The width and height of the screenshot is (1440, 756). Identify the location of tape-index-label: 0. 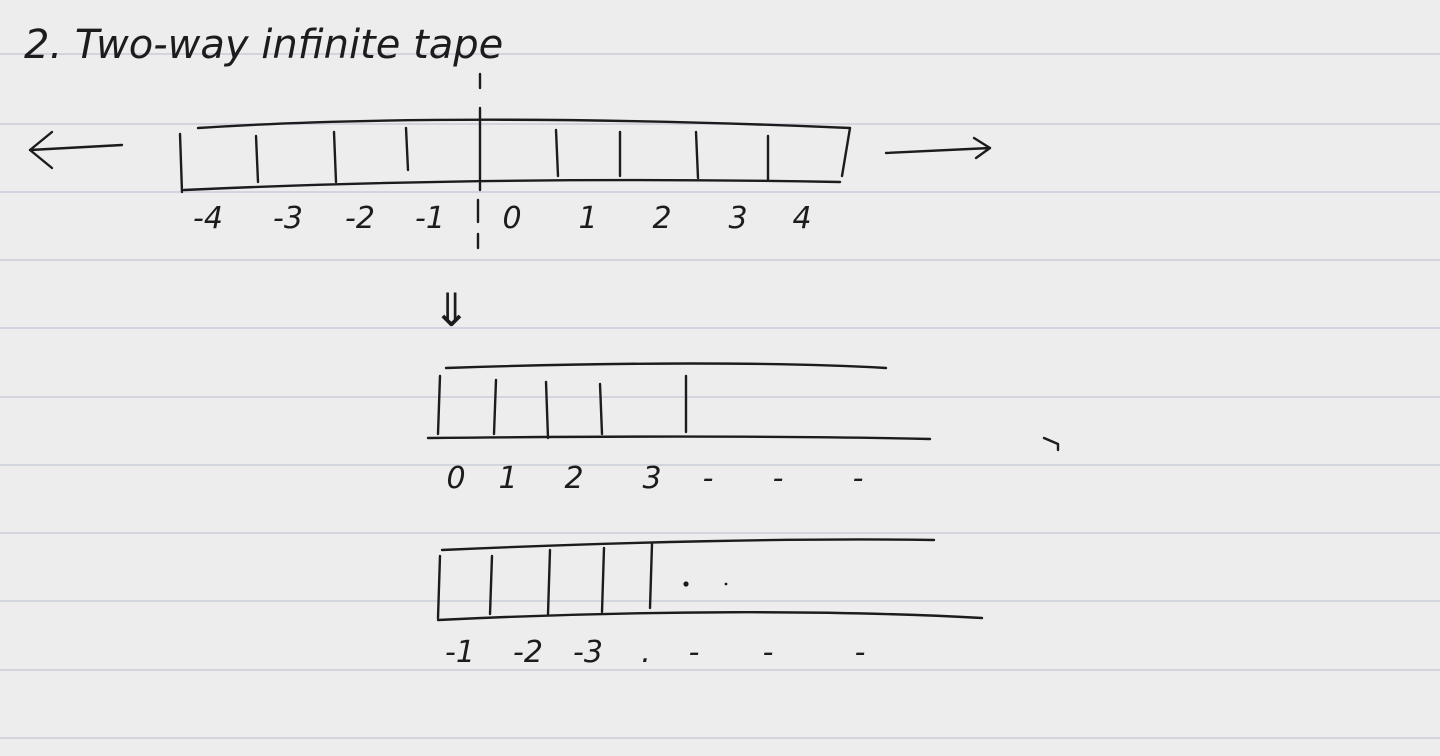
(511, 218).